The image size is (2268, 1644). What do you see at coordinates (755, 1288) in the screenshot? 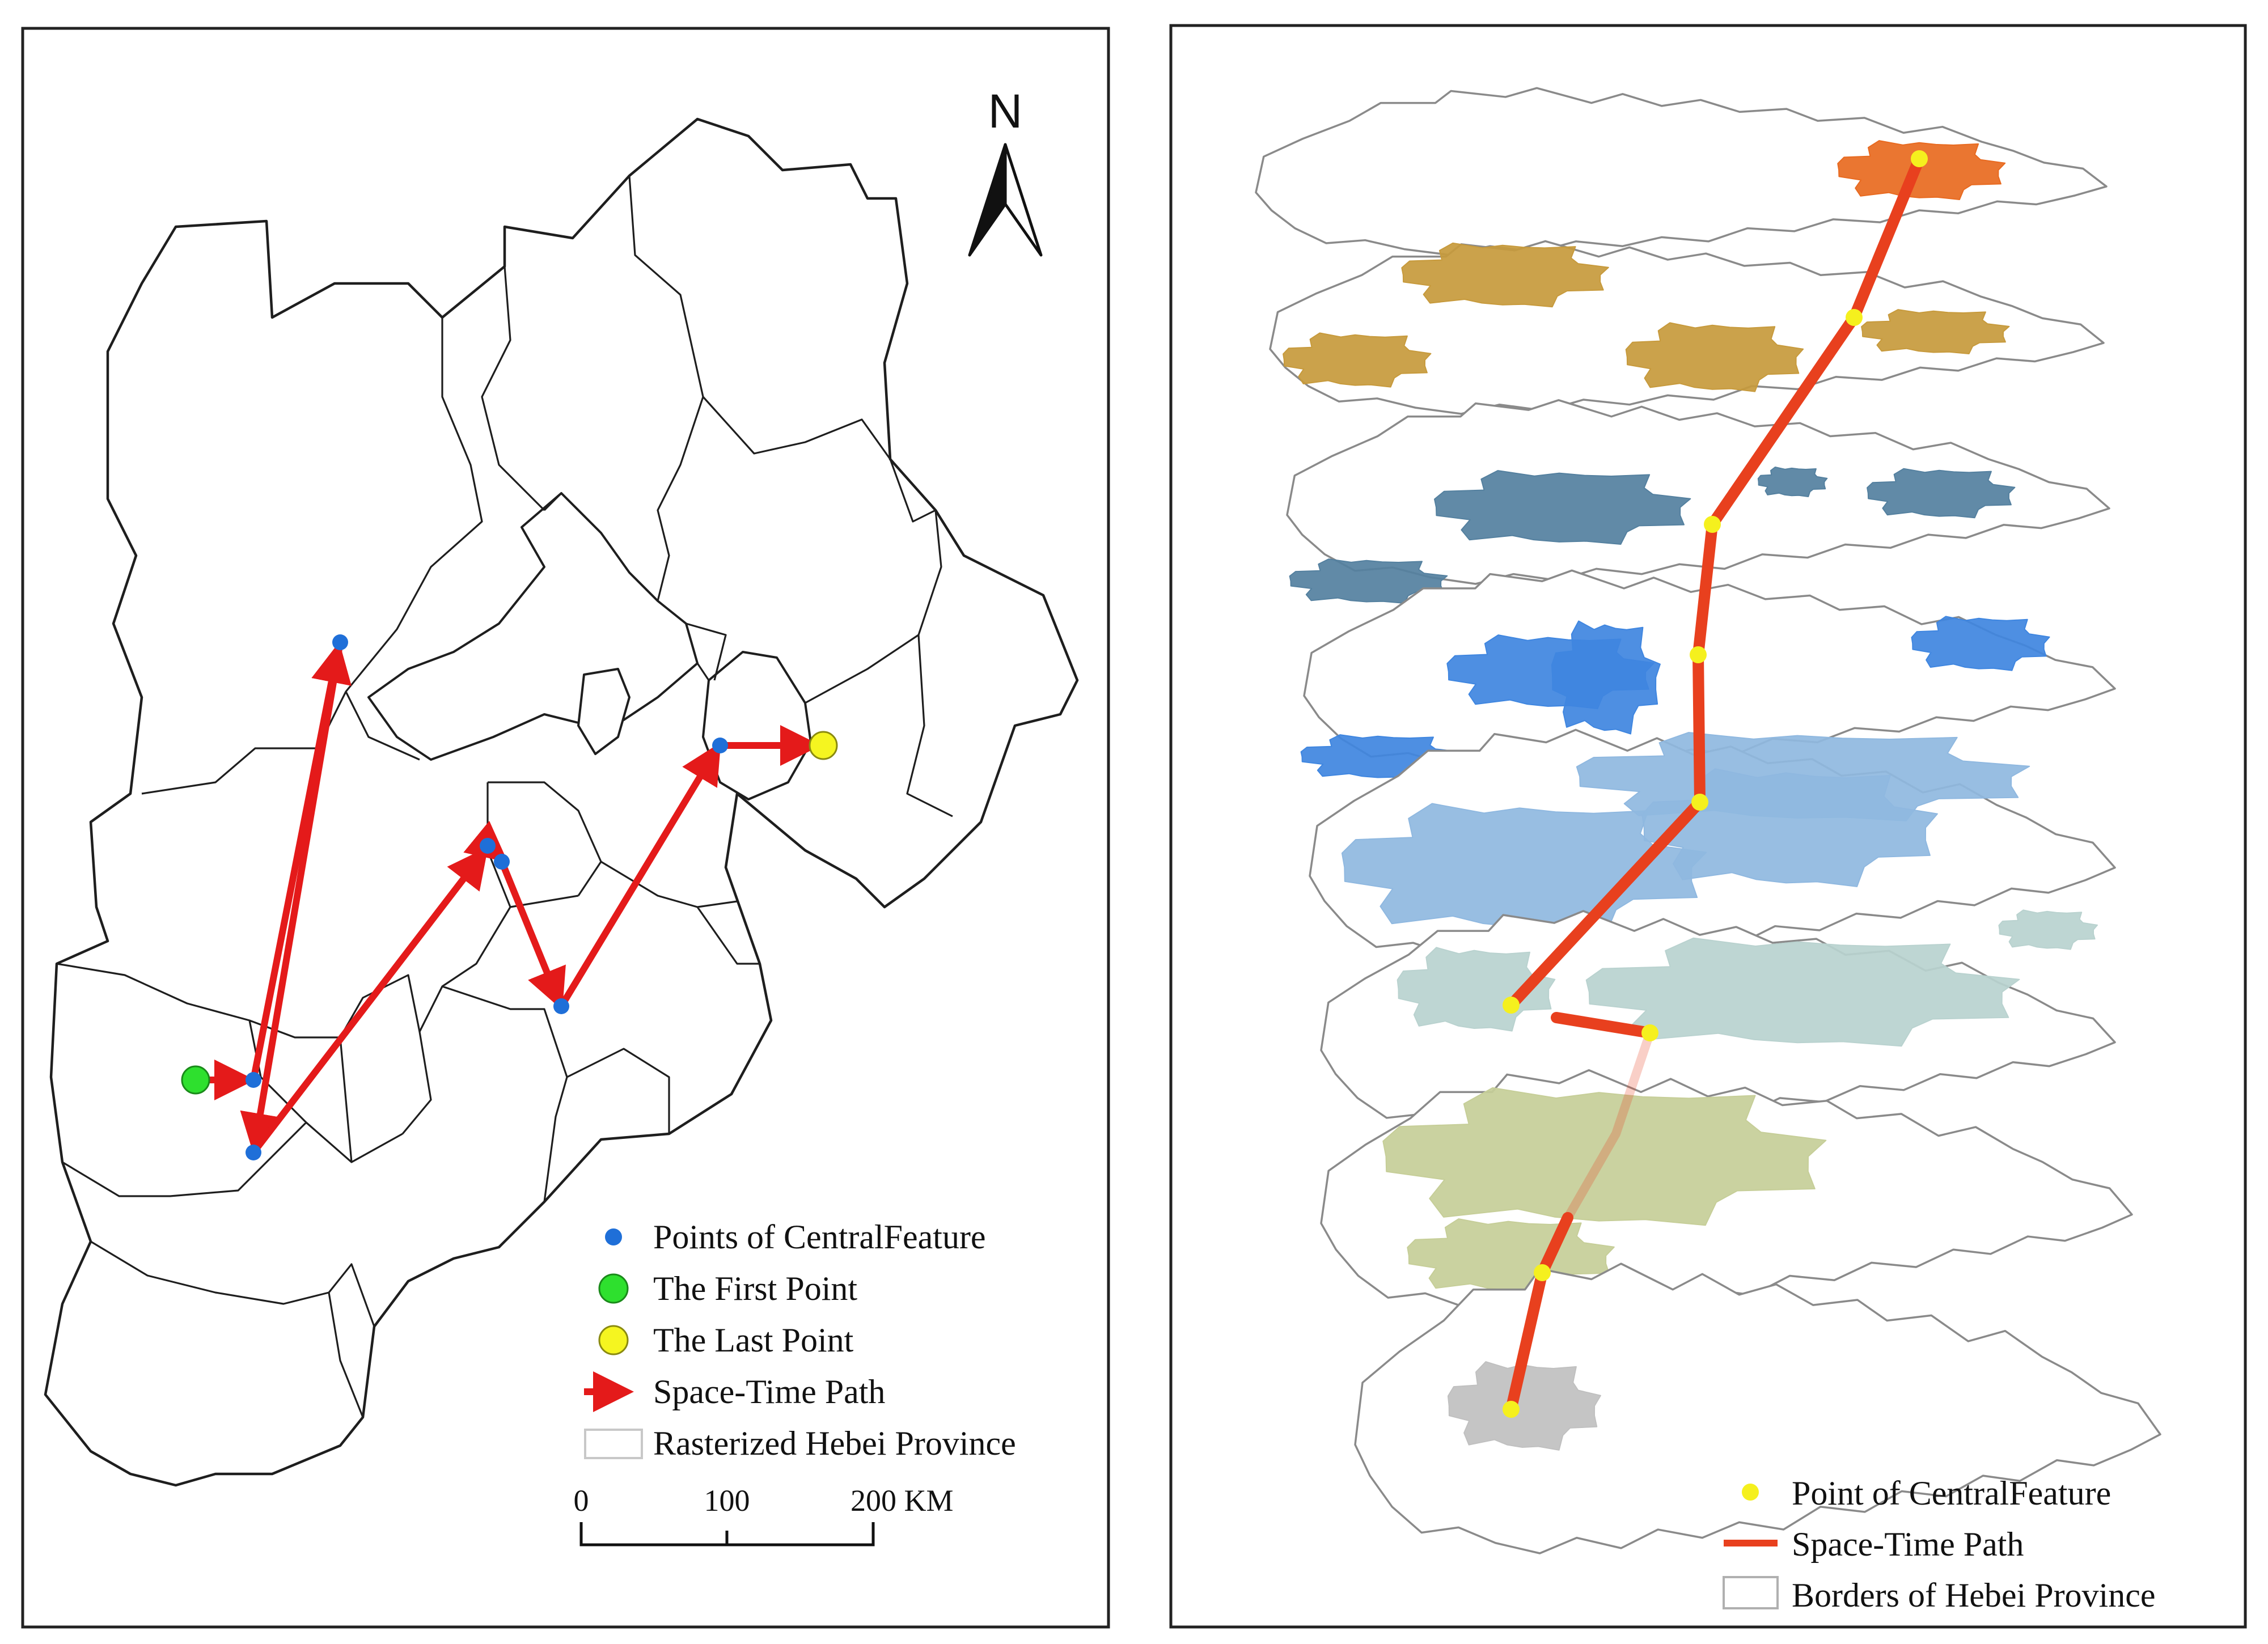
I see `legend-first-label: The First Point` at bounding box center [755, 1288].